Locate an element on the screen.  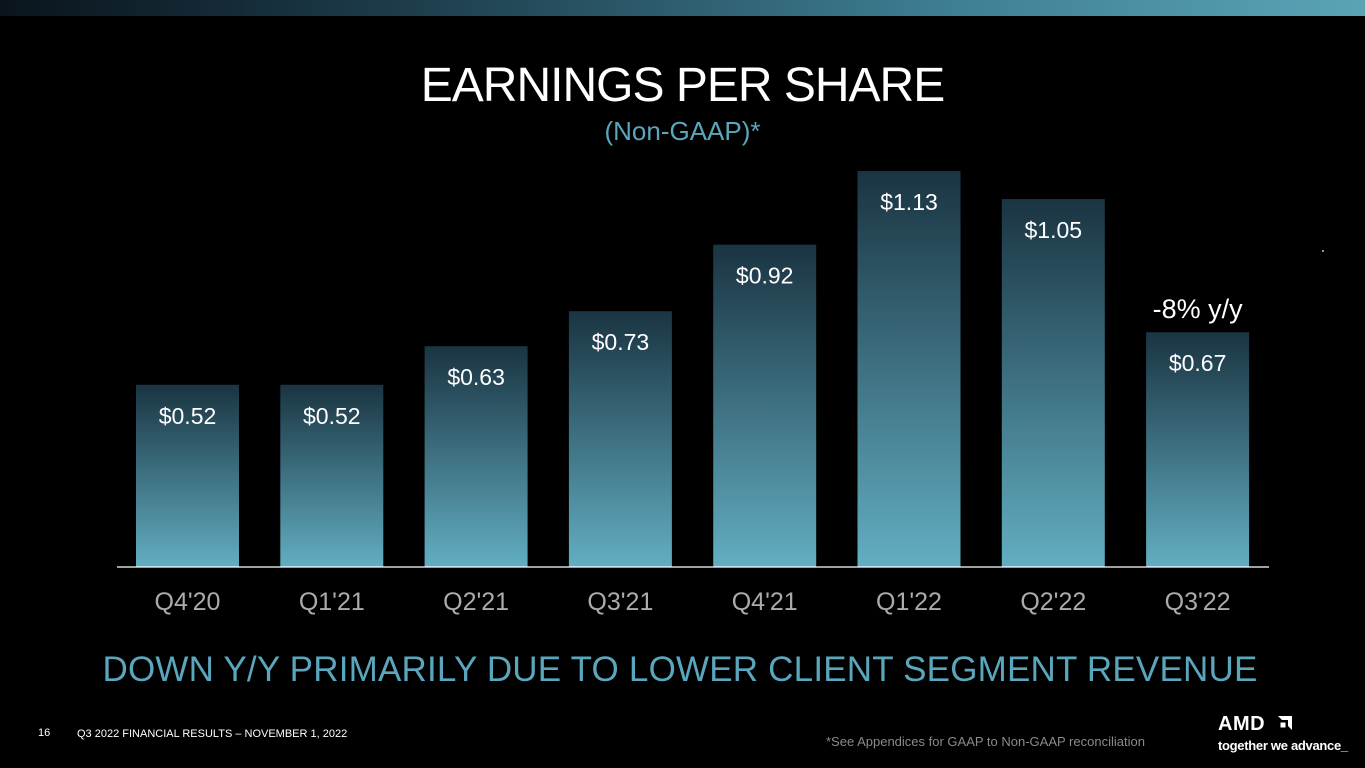
bar-Q4'20 is located at coordinates (187, 475).